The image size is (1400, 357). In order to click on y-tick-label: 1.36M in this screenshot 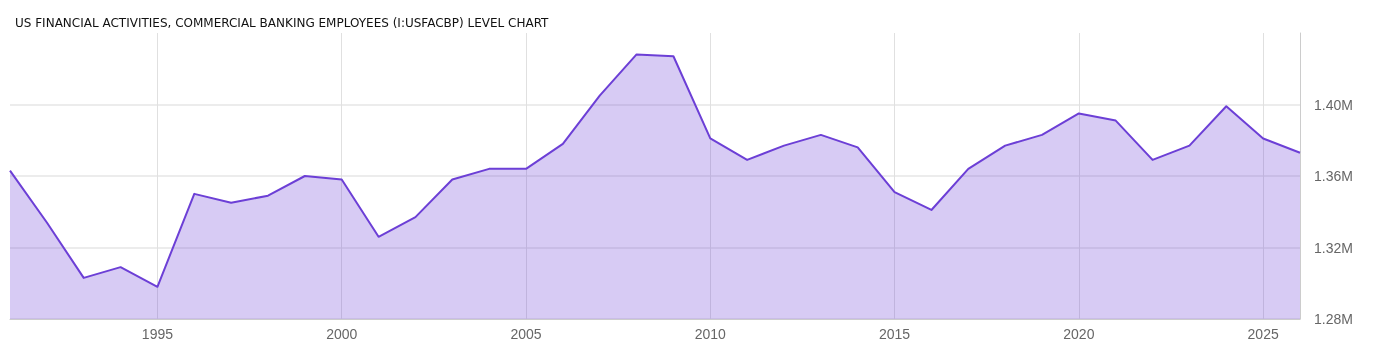, I will do `click(1333, 176)`.